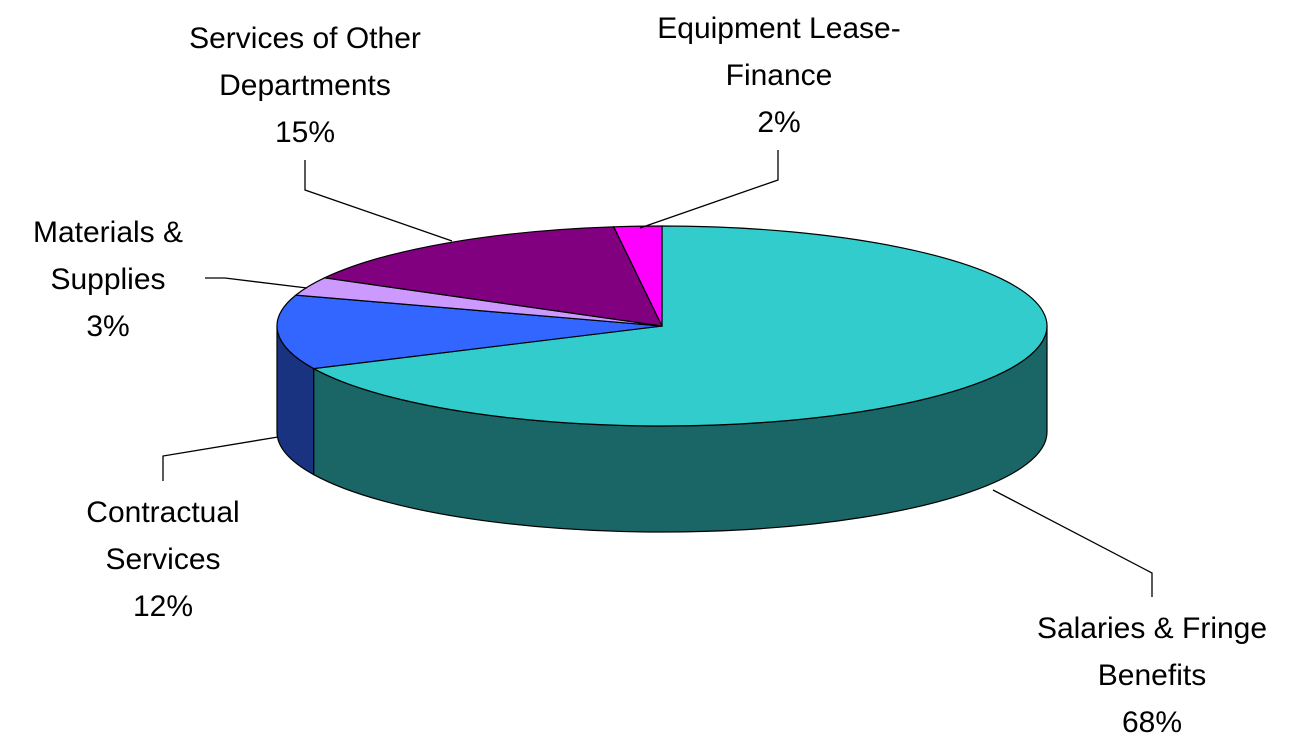 The height and width of the screenshot is (738, 1306). What do you see at coordinates (305, 132) in the screenshot?
I see `value-label: 15%` at bounding box center [305, 132].